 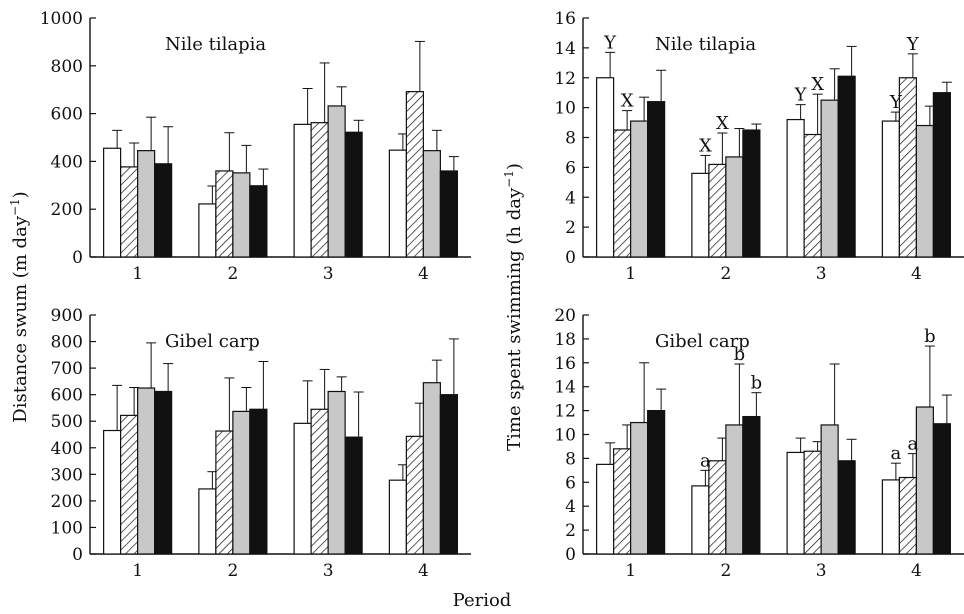 I want to click on right-y-axis-label-text: Time spent swimming (h day, so click(x=514, y=319).